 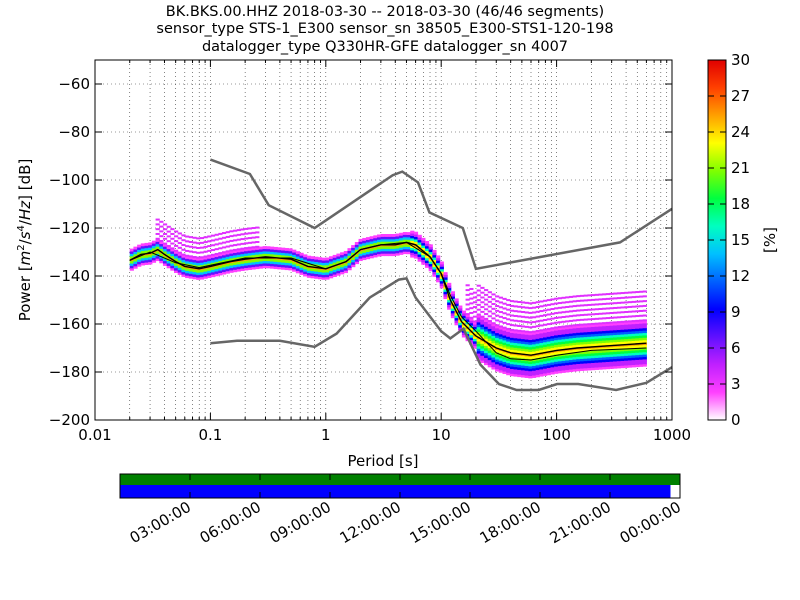 What do you see at coordinates (736, 348) in the screenshot?
I see `colorbar-tick-label: 6` at bounding box center [736, 348].